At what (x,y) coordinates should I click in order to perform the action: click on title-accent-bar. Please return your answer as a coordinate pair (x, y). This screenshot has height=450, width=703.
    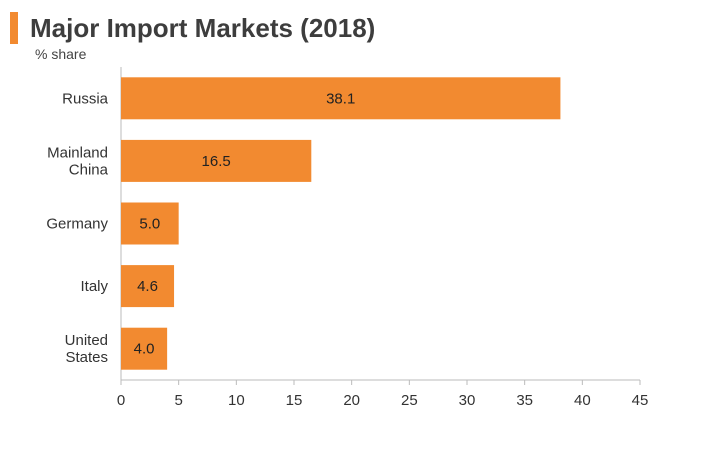
    Looking at the image, I should click on (14, 28).